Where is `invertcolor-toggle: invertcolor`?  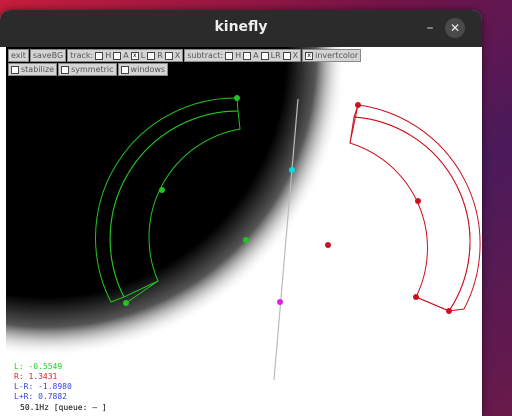 invertcolor-toggle: invertcolor is located at coordinates (332, 55).